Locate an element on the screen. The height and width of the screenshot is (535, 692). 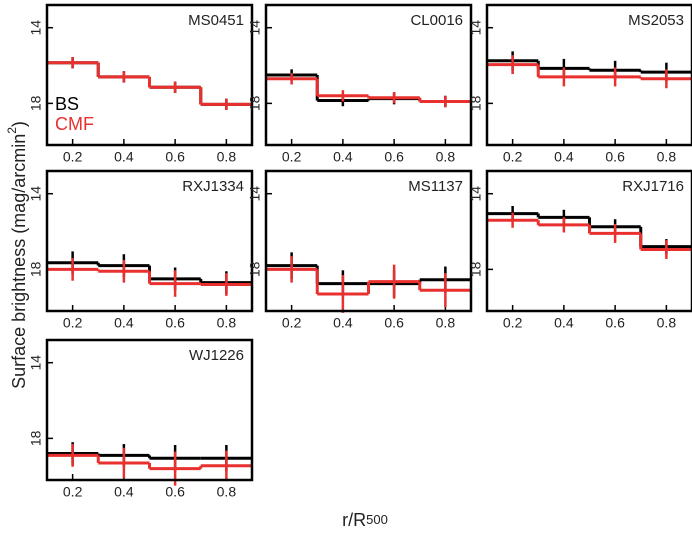
x-axis-label: r/R500 is located at coordinates (365, 520).